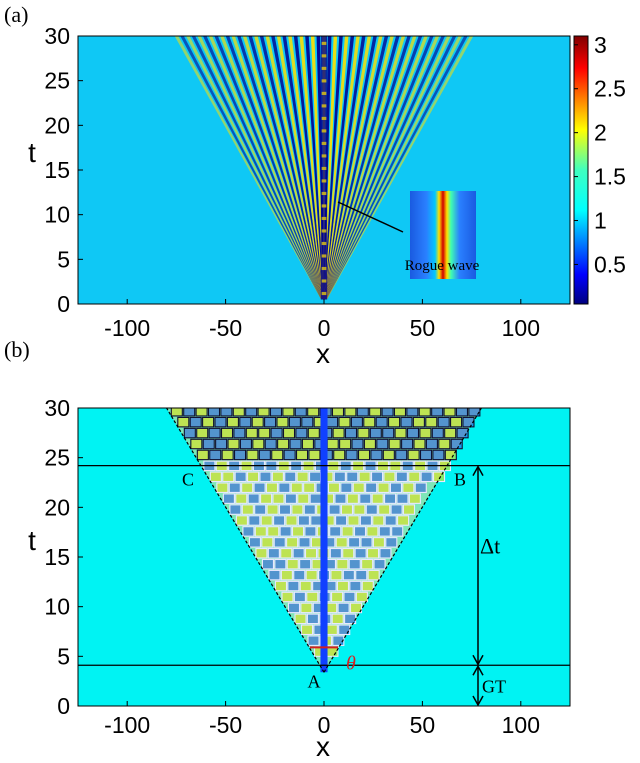 The width and height of the screenshot is (640, 763). What do you see at coordinates (188, 480) in the screenshot?
I see `point-label-c: C` at bounding box center [188, 480].